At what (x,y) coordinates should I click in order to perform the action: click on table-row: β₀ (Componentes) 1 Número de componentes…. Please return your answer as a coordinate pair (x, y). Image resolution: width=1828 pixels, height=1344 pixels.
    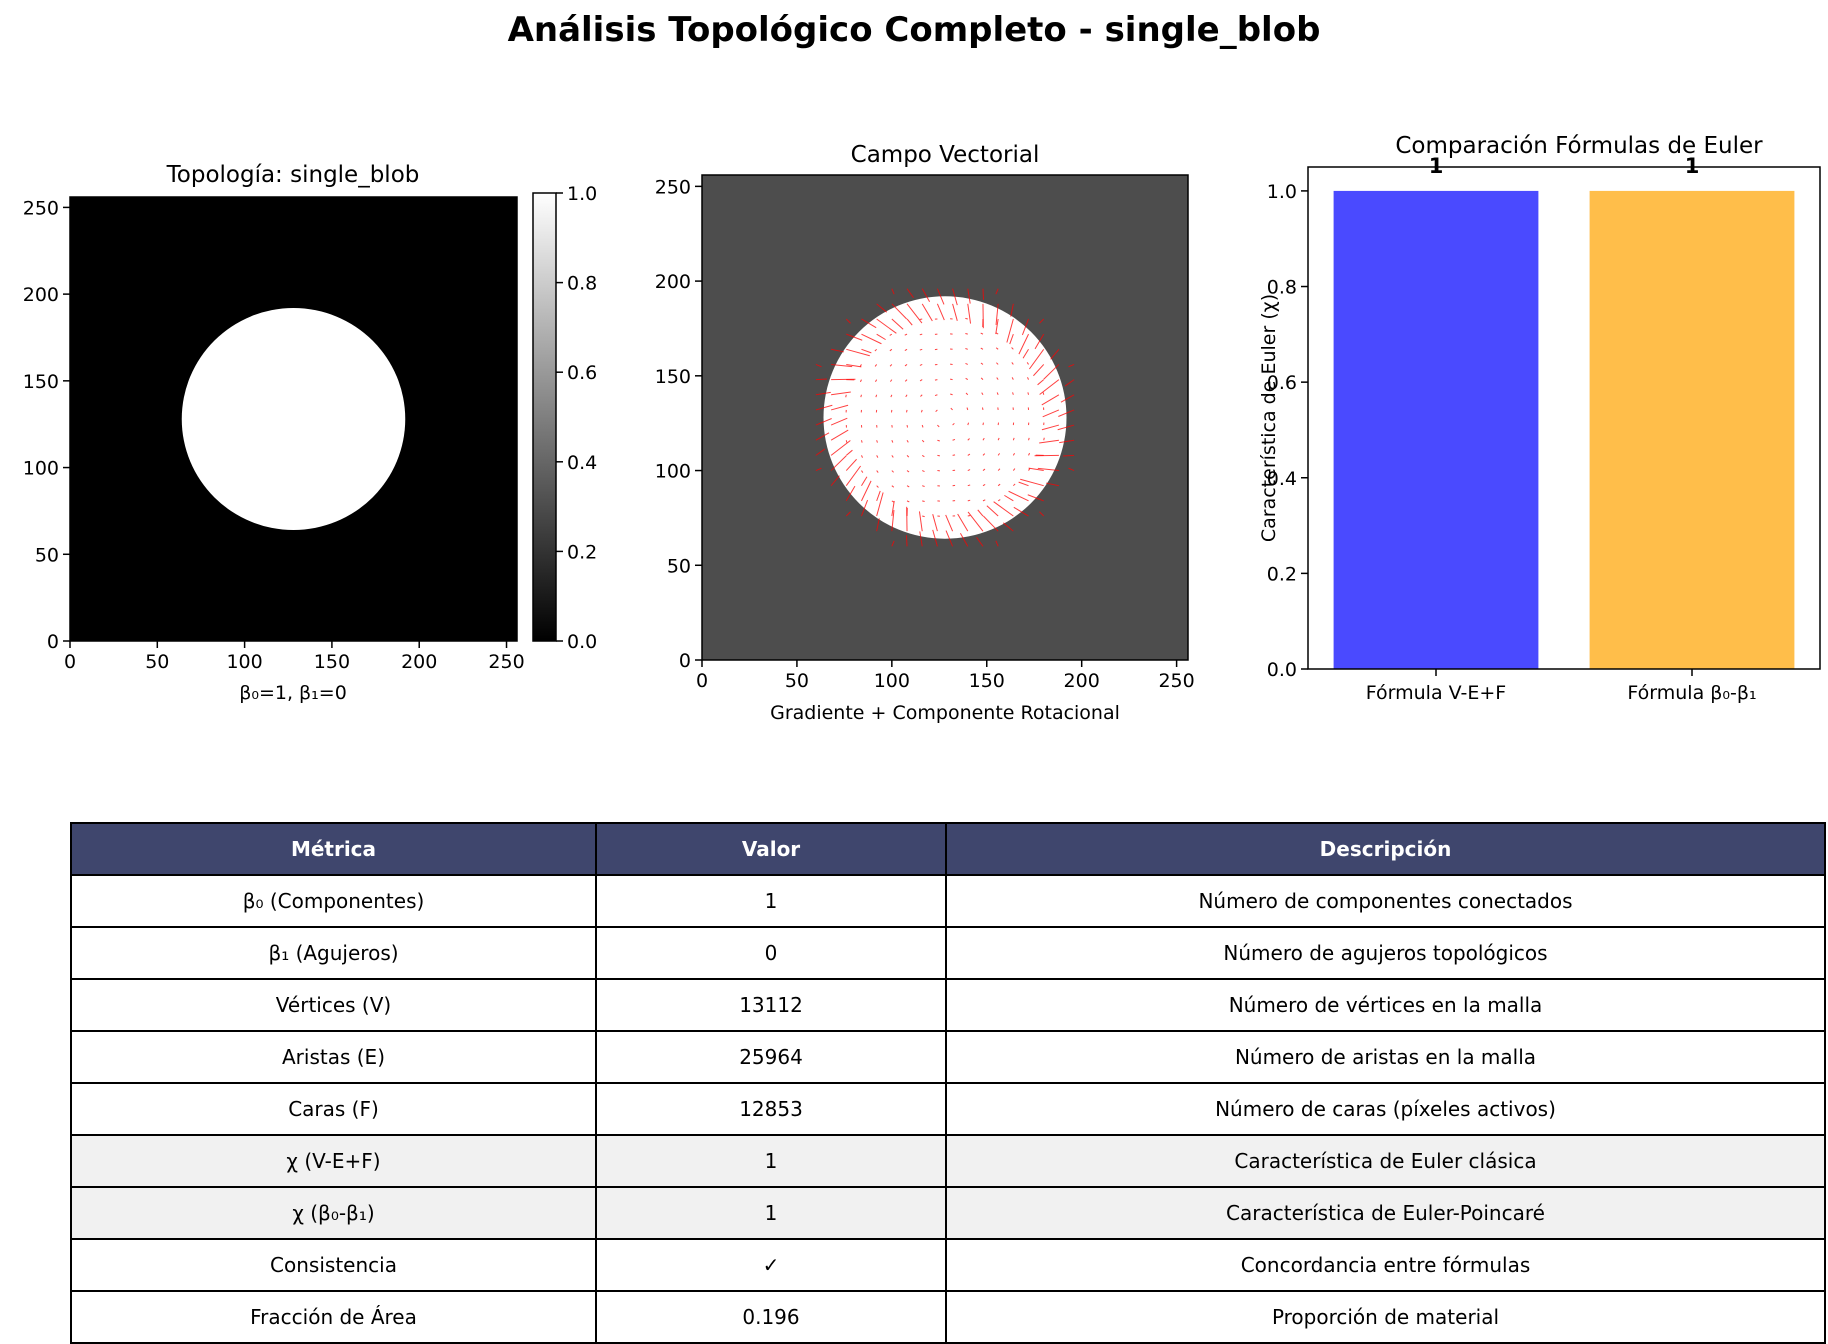
    Looking at the image, I should click on (948, 901).